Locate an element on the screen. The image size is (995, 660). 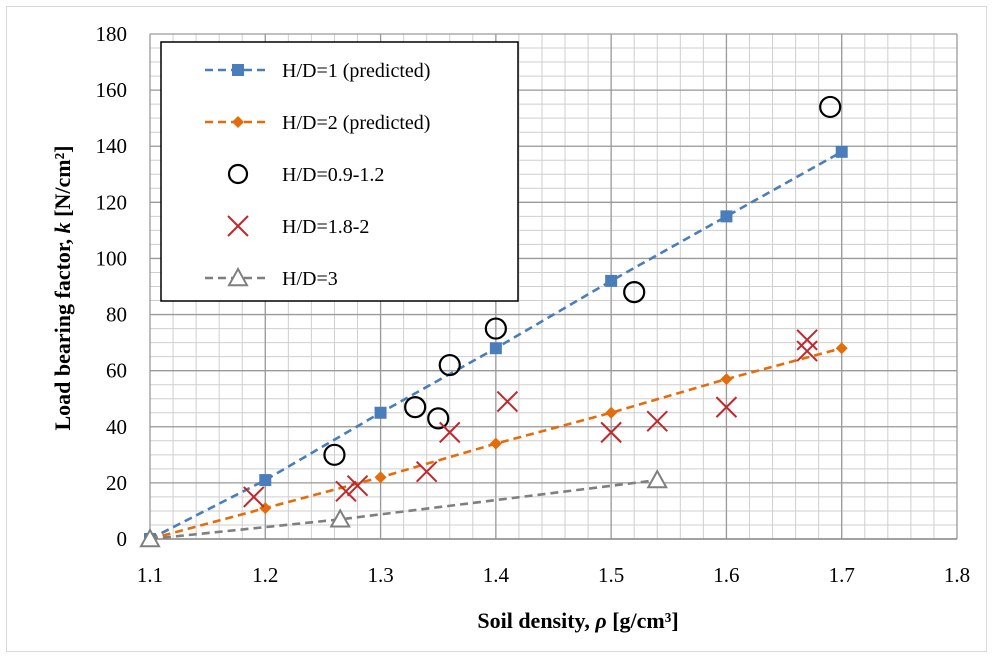
series-line is located at coordinates (403, 509).